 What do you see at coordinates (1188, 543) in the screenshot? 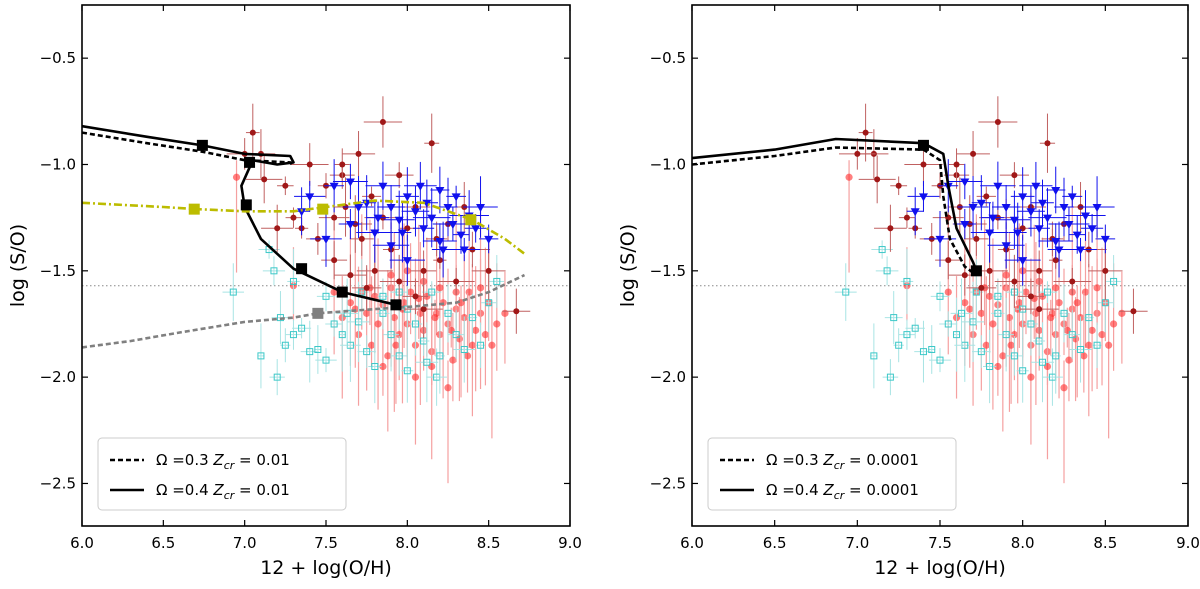
I see `panel2-x-tick-label: 9.0` at bounding box center [1188, 543].